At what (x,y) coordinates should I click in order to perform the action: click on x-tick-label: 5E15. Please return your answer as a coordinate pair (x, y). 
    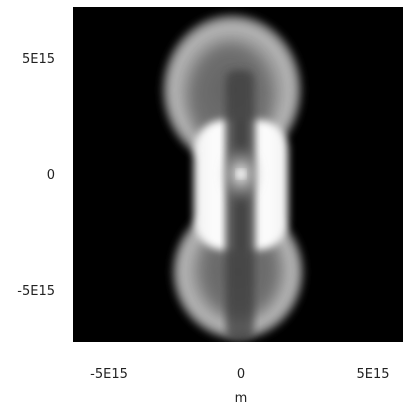
    Looking at the image, I should click on (372, 374).